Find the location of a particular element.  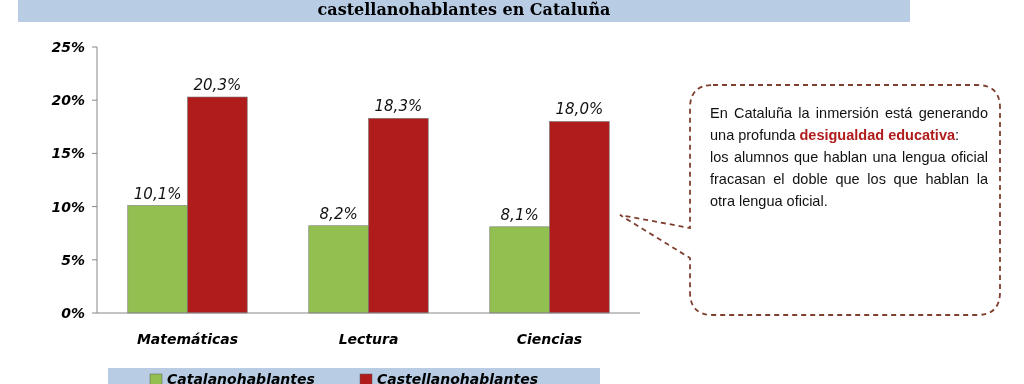

chart-title: castellanohablantes en Cataluña is located at coordinates (464, 9).